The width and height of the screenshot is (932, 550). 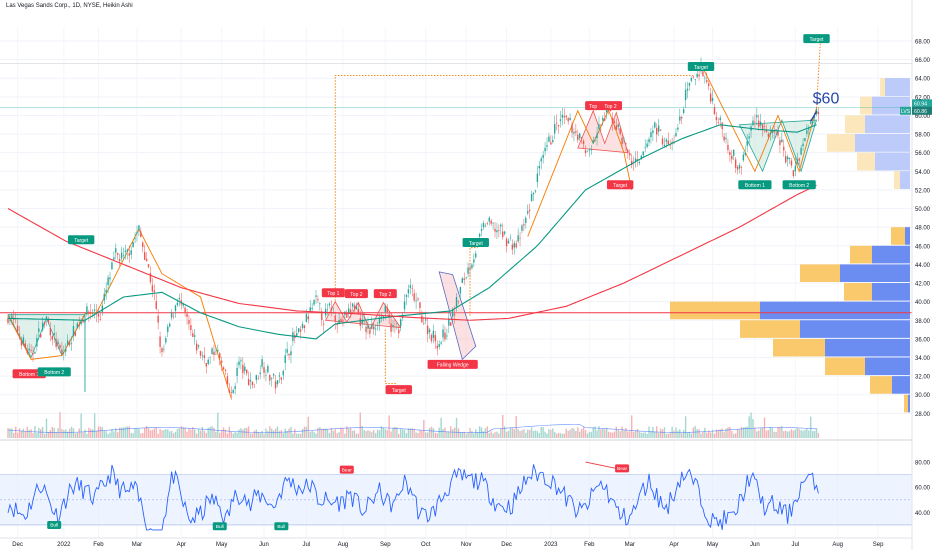 I want to click on price-tick-label: 38.00, so click(x=923, y=322).